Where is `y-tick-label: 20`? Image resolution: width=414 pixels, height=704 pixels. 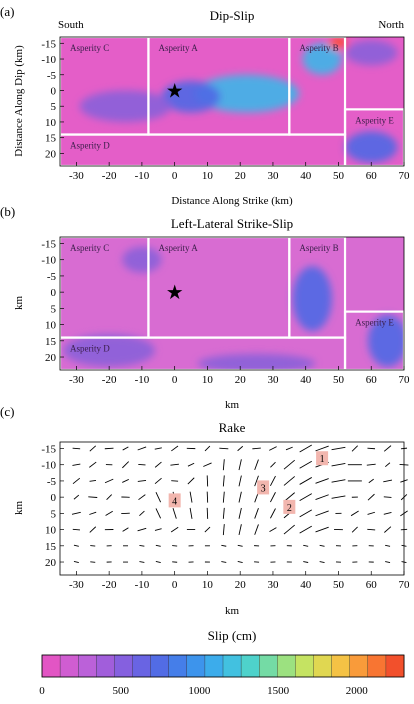 y-tick-label: 20 is located at coordinates (51, 563).